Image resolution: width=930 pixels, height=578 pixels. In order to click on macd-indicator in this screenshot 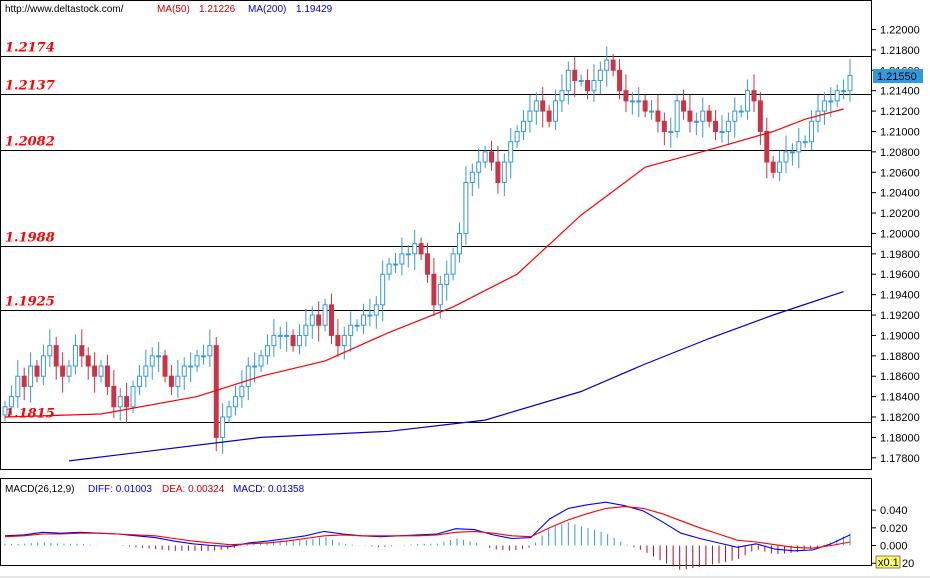, I will do `click(427, 535)`.